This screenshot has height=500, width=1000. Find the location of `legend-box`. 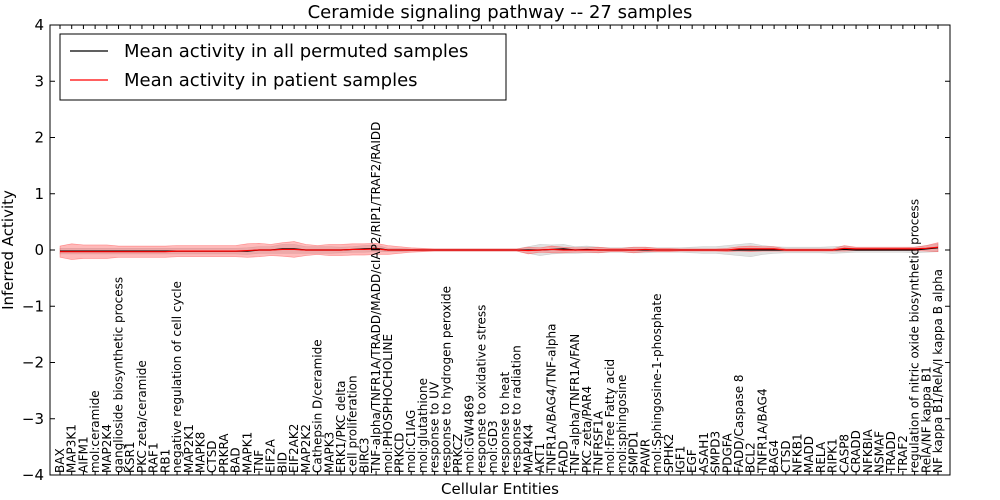

legend-box is located at coordinates (283, 67).